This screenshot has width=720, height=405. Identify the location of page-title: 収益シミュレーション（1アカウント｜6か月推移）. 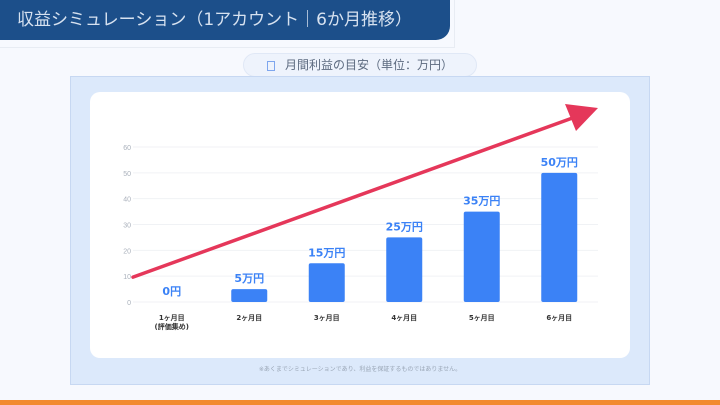
(225, 20).